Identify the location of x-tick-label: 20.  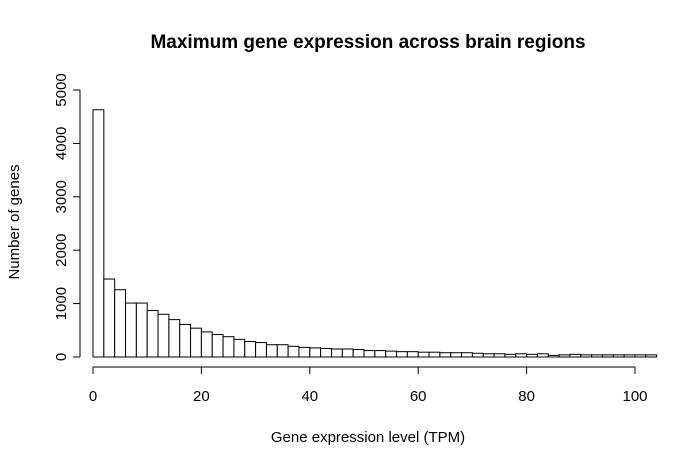
(201, 396).